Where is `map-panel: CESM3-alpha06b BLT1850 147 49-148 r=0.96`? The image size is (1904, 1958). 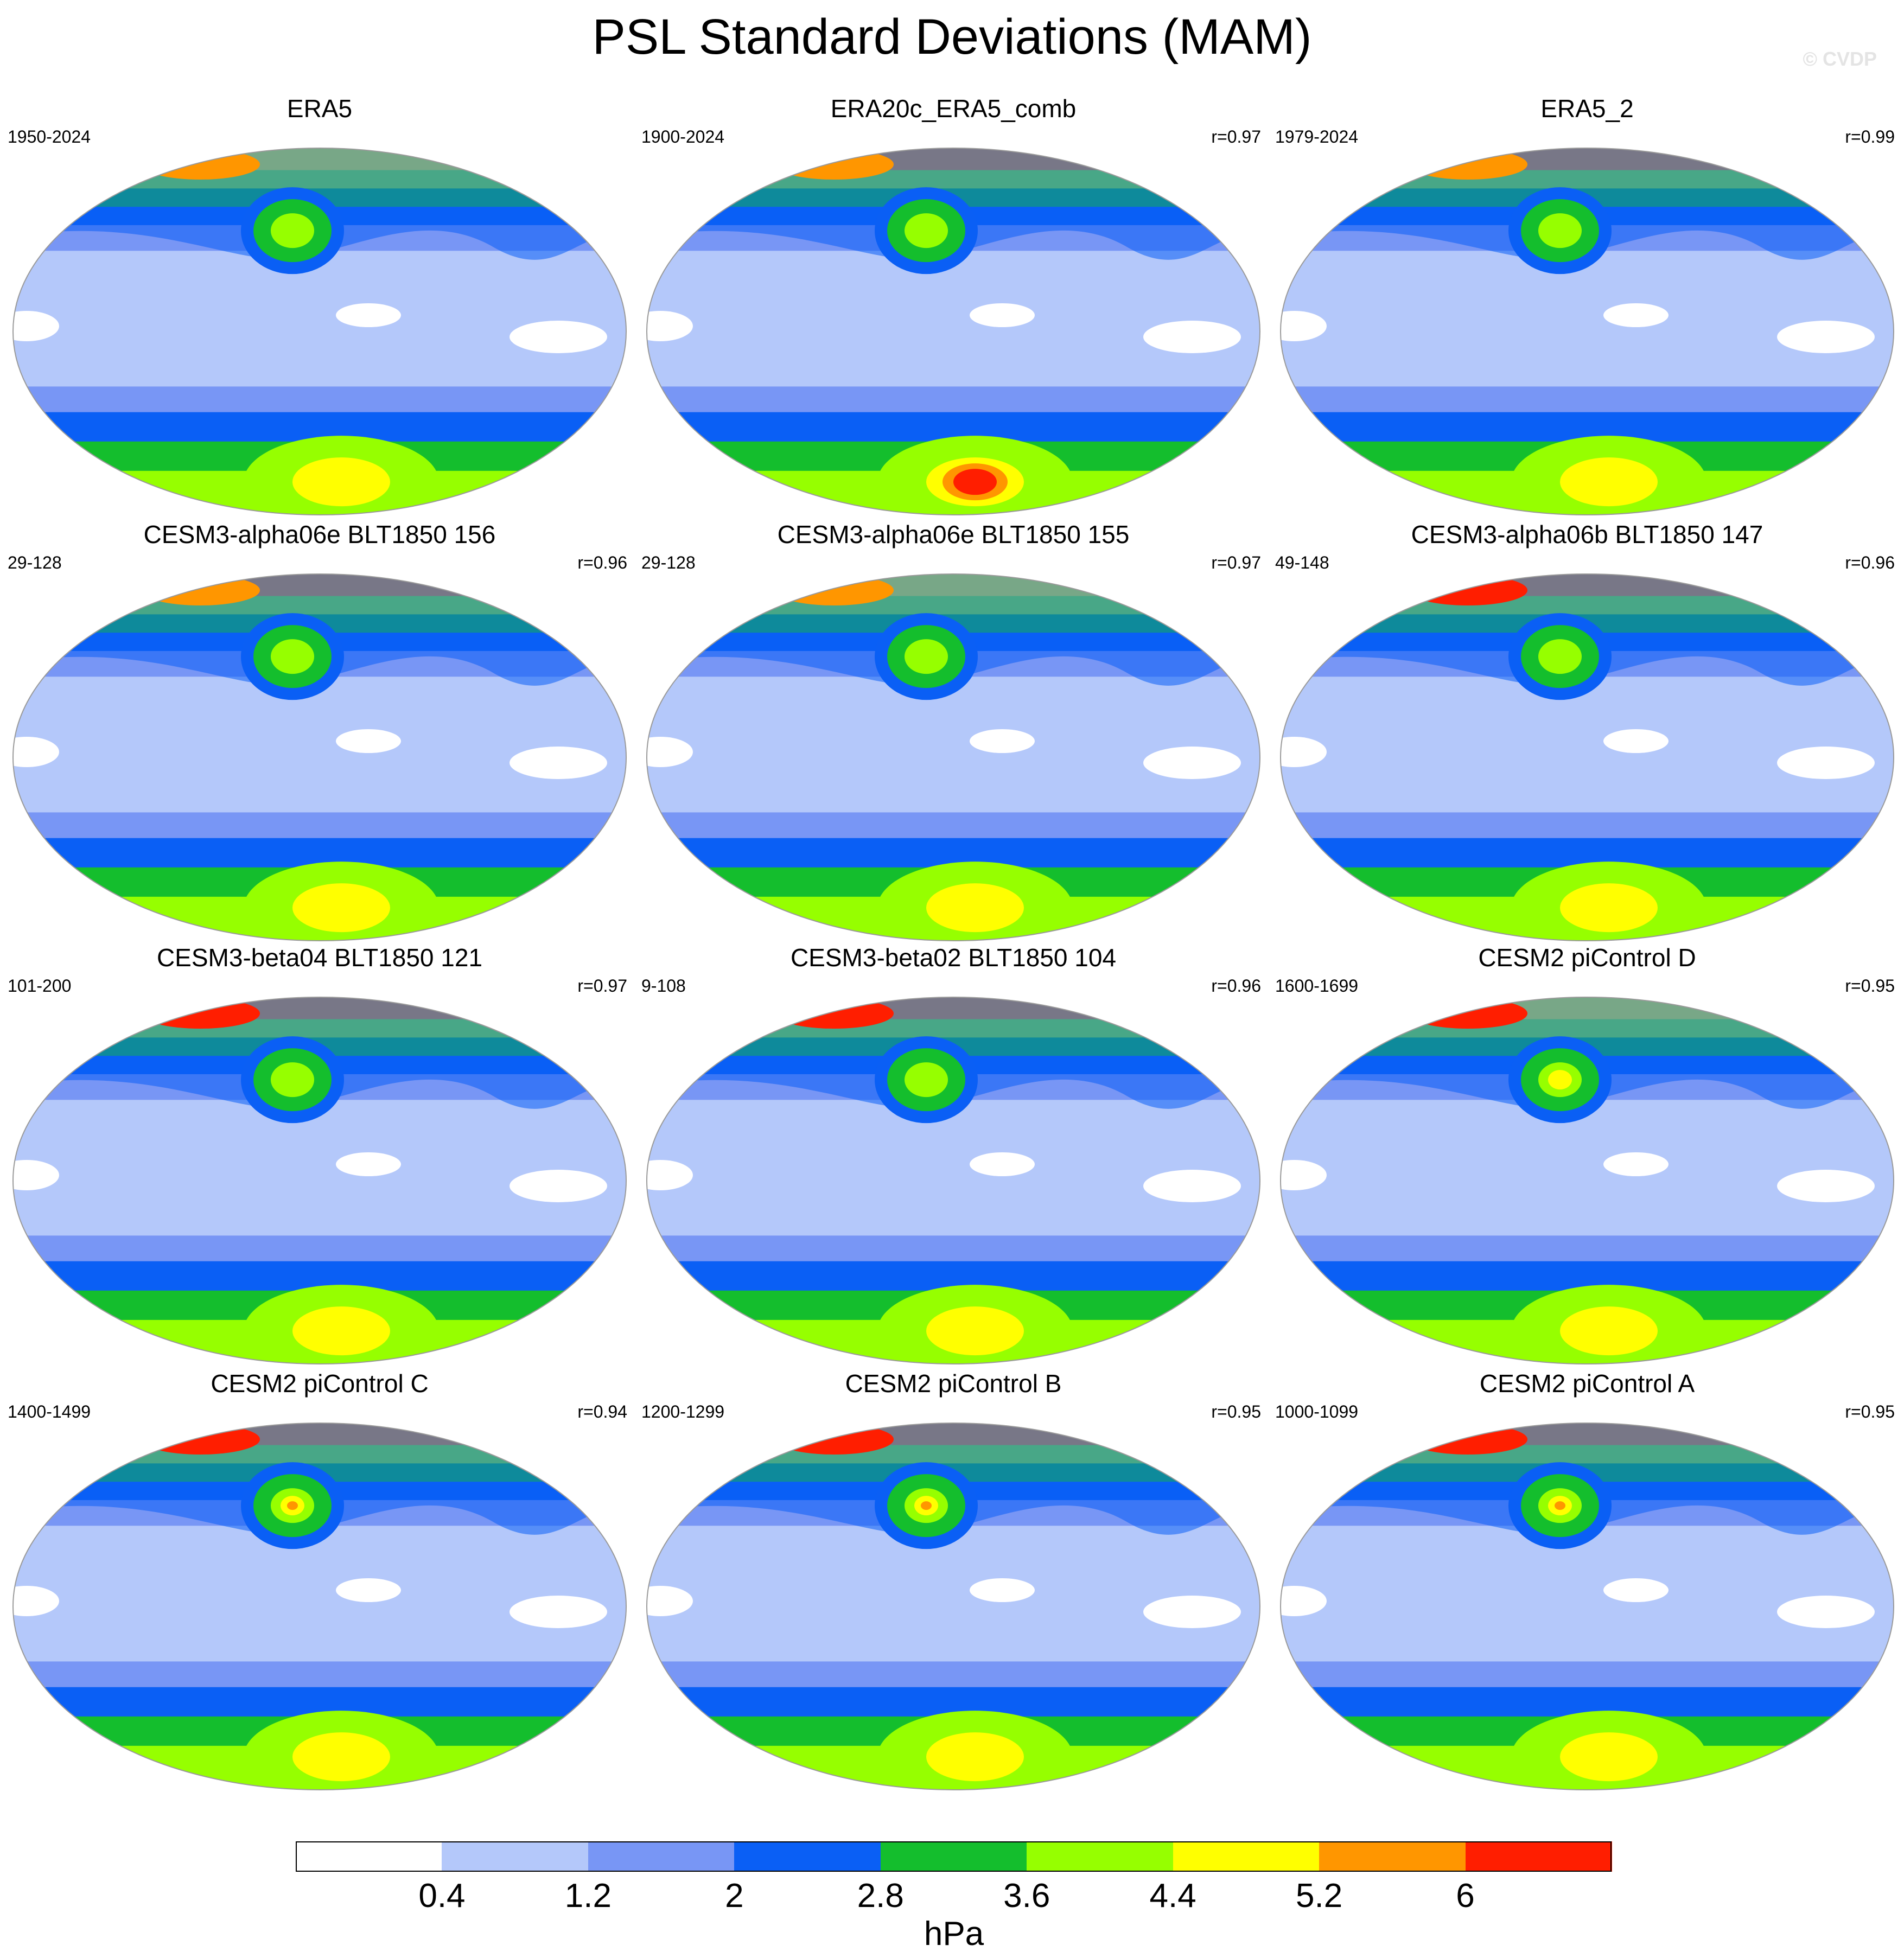
map-panel: CESM3-alpha06b BLT1850 147 49-148 r=0.96 is located at coordinates (1587, 738).